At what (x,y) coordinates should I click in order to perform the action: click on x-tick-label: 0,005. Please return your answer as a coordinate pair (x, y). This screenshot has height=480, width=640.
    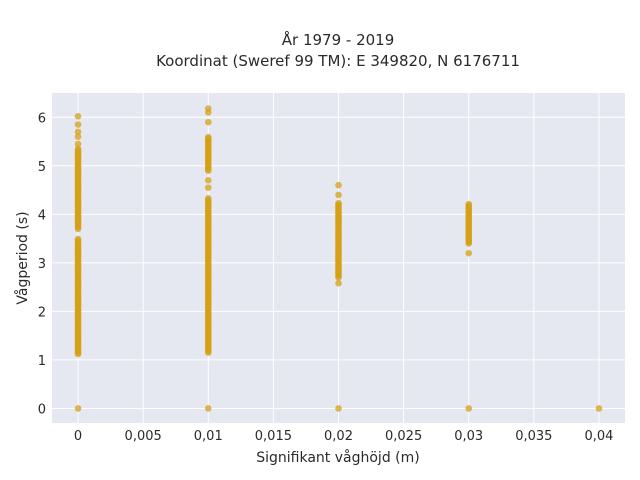
    Looking at the image, I should click on (143, 436).